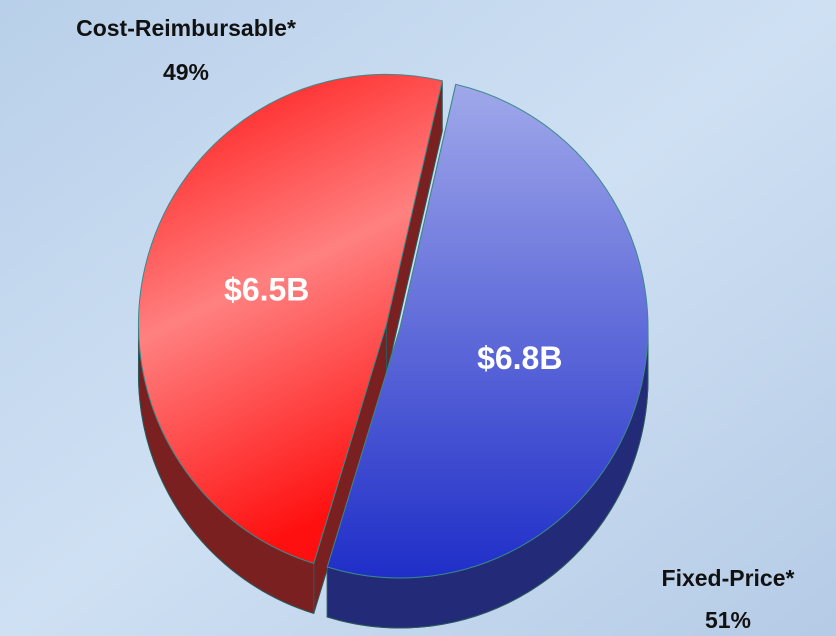 The width and height of the screenshot is (836, 636). Describe the element at coordinates (728, 578) in the screenshot. I see `category-label: Fixed-Price*` at that location.